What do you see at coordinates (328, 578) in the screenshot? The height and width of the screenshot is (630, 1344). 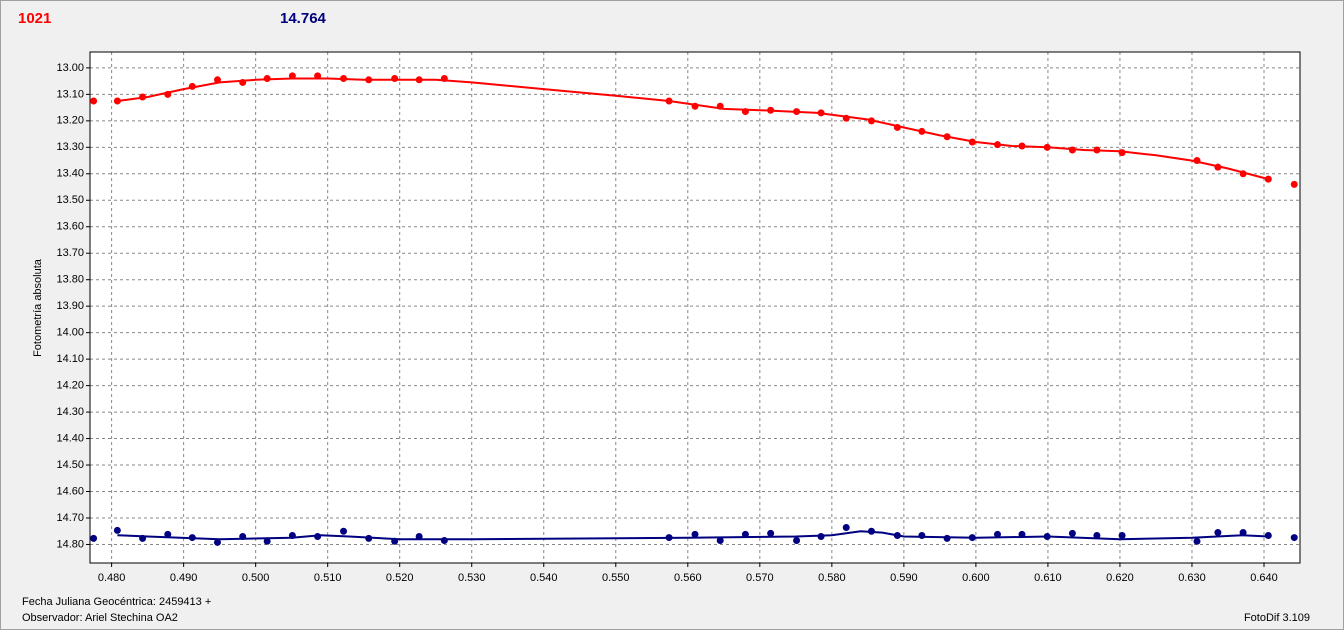 I see `x-tick-label: 0.510` at bounding box center [328, 578].